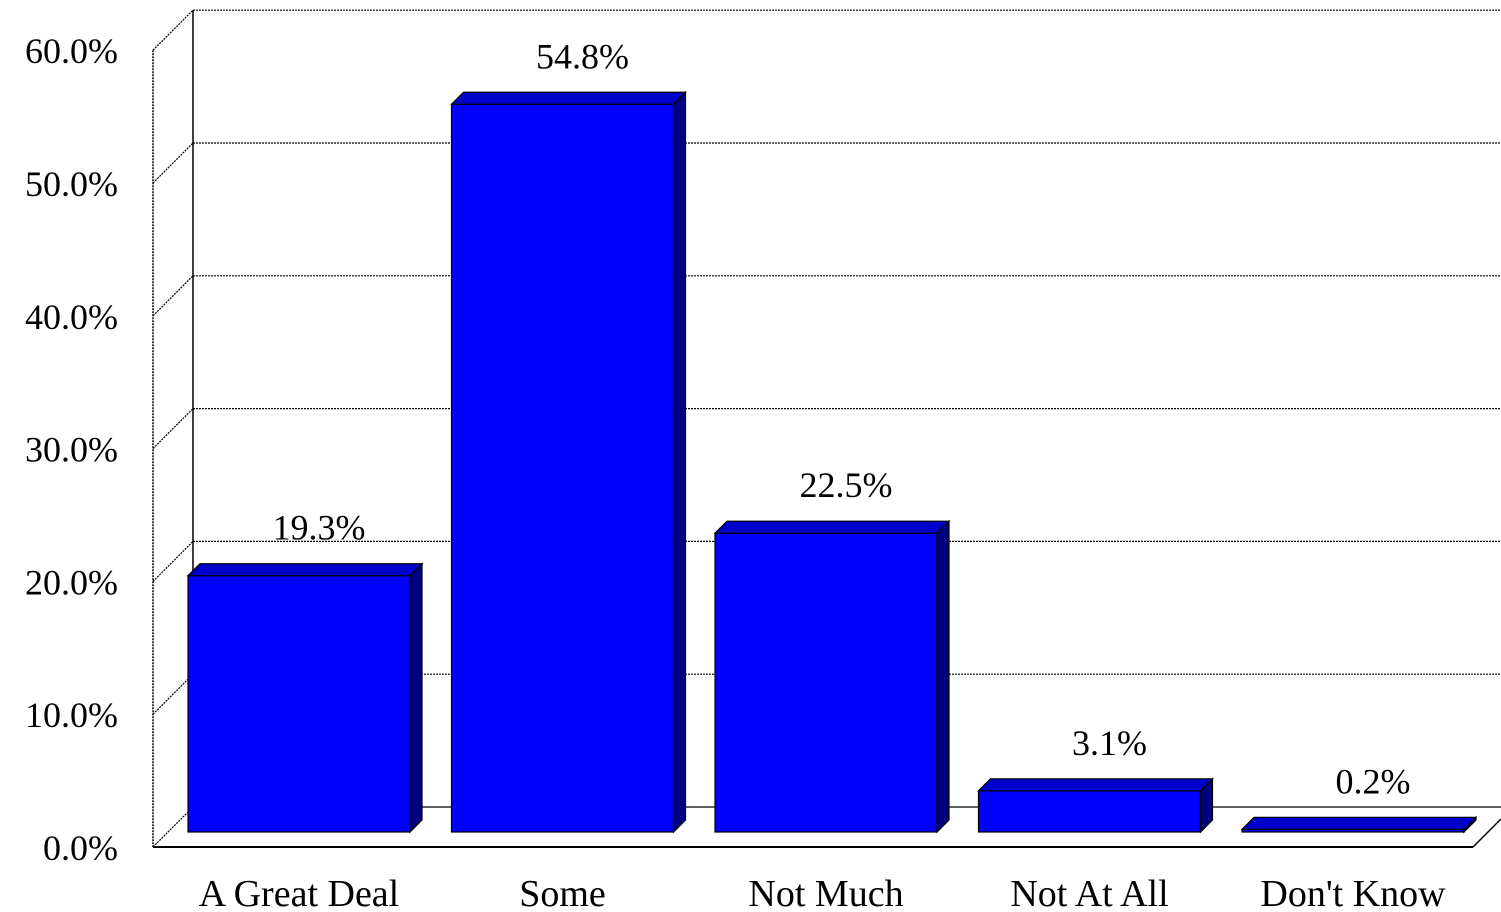 Image resolution: width=1501 pixels, height=912 pixels. Describe the element at coordinates (71, 184) in the screenshot. I see `y-tick-label: 50.0%` at that location.